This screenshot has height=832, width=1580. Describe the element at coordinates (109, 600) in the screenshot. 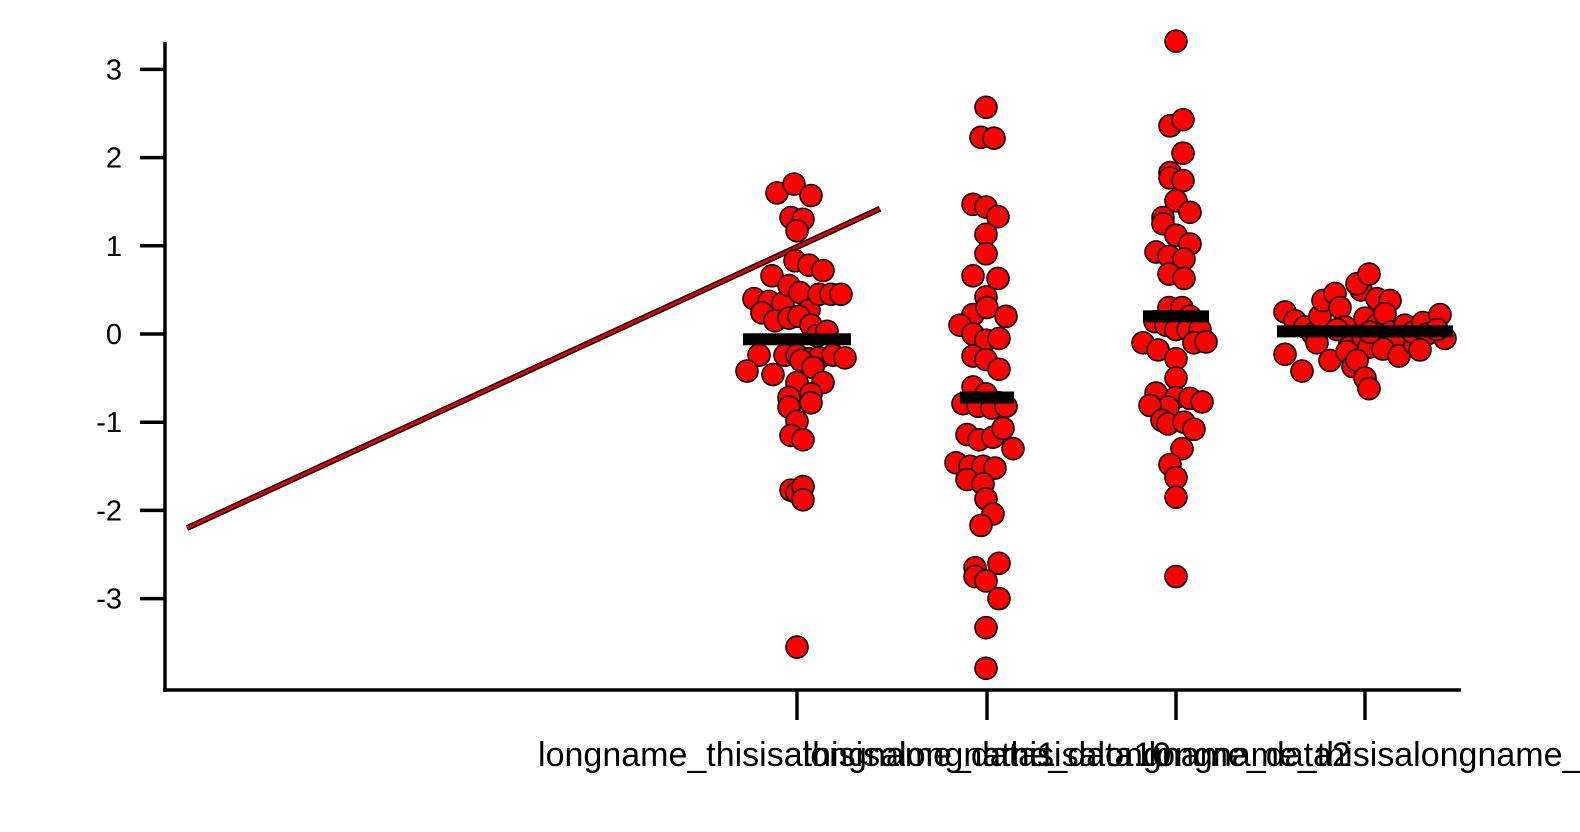

I see `y-tick-label: -3` at that location.